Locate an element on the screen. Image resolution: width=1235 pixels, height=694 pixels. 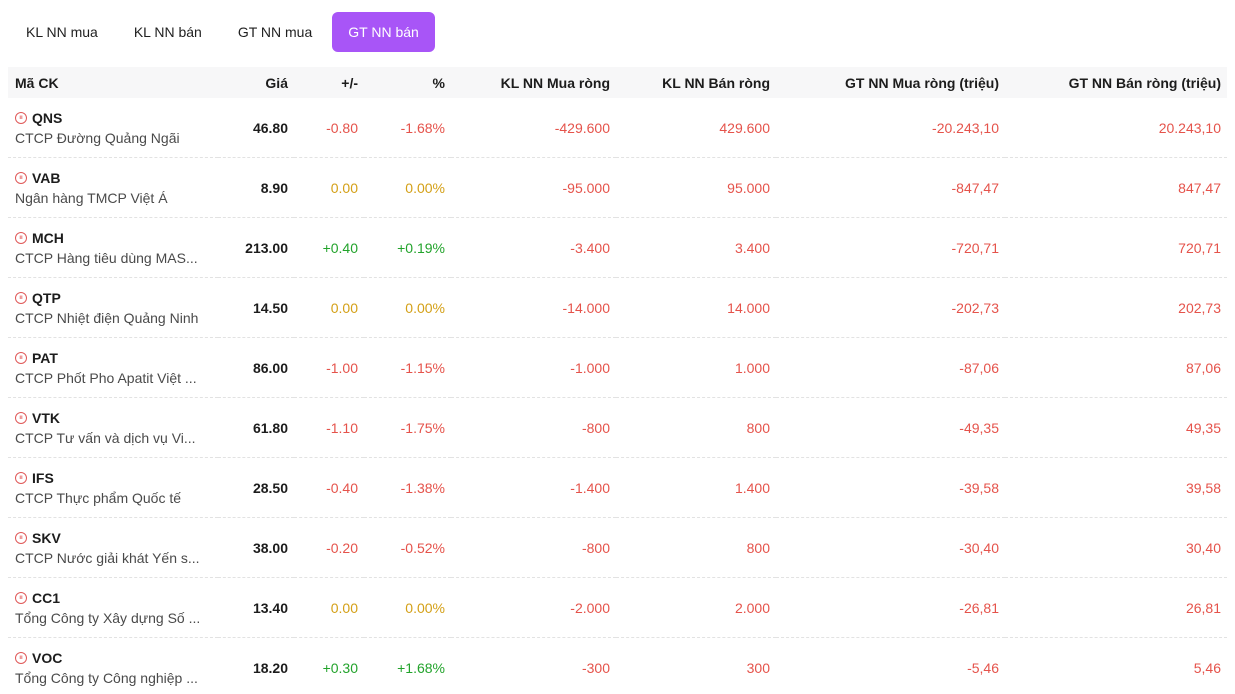
price-cell: 13.40 is located at coordinates (256, 607).